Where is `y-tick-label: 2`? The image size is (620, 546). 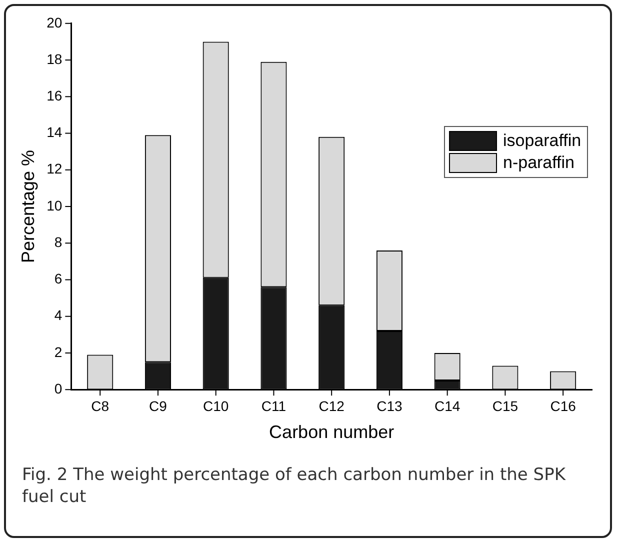
y-tick-label: 2 is located at coordinates (58, 352).